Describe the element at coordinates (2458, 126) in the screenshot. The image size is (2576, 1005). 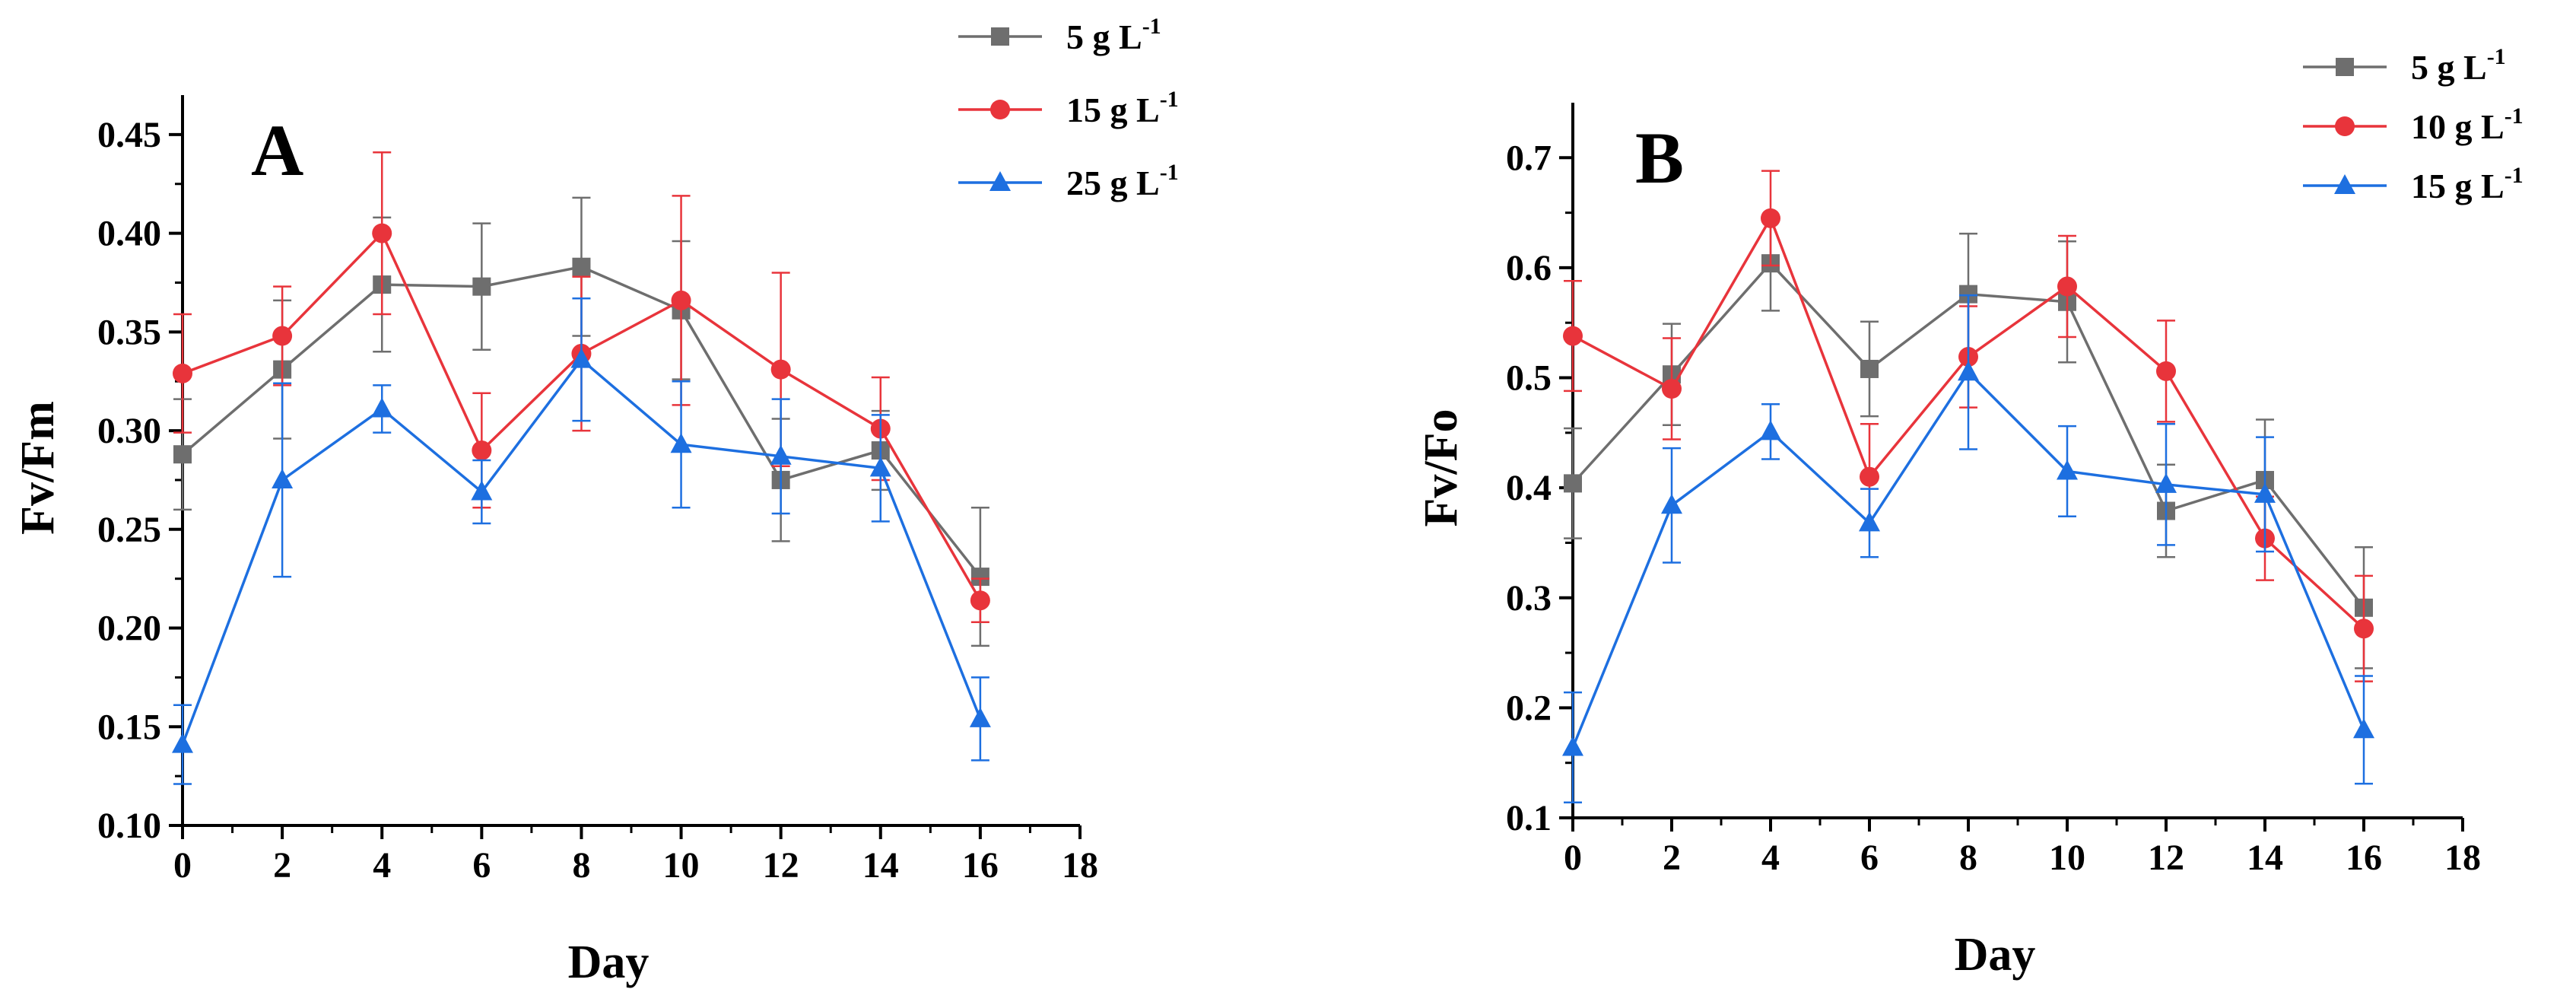
I see `legend-label-text: 10 g L` at that location.